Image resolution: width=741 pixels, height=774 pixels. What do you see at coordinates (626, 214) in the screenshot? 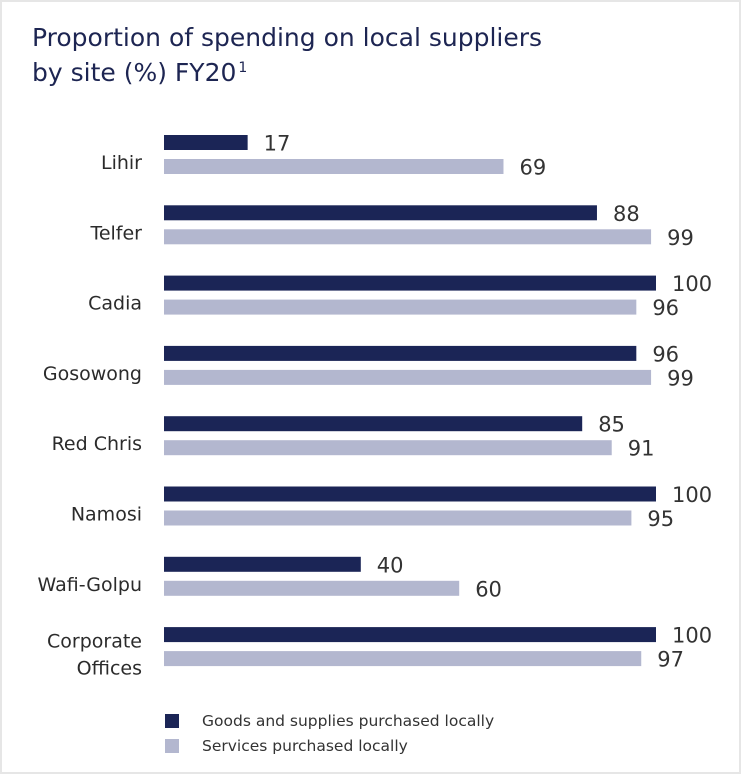
I see `data-label-telfer-series-1: 88` at bounding box center [626, 214].